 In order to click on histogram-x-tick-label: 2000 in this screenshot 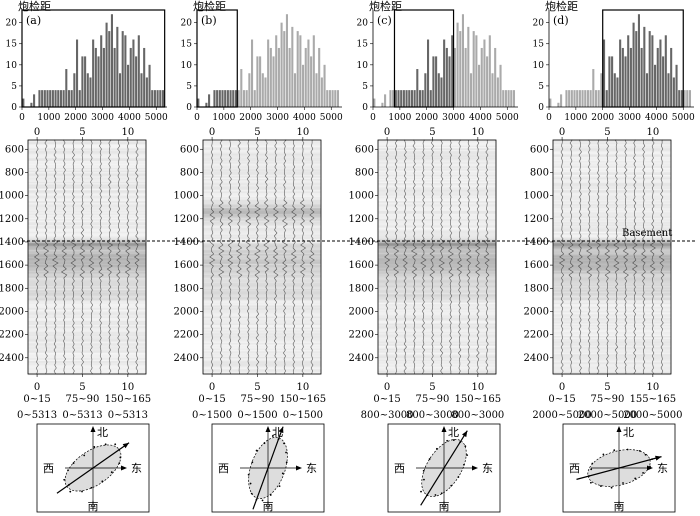, I will do `click(602, 118)`.